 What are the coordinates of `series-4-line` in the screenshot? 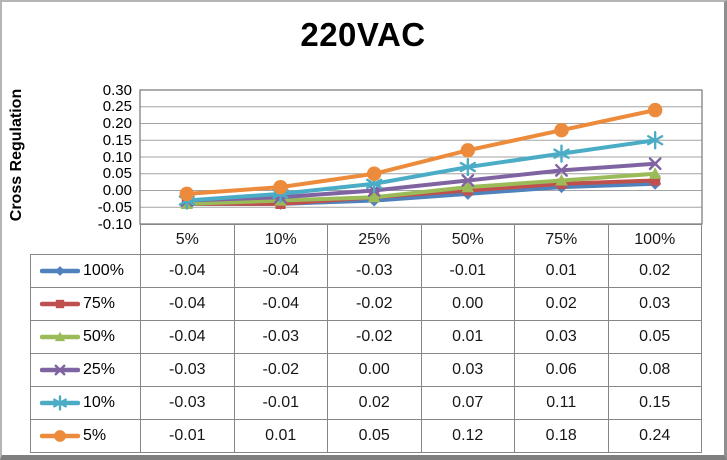 It's located at (421, 170).